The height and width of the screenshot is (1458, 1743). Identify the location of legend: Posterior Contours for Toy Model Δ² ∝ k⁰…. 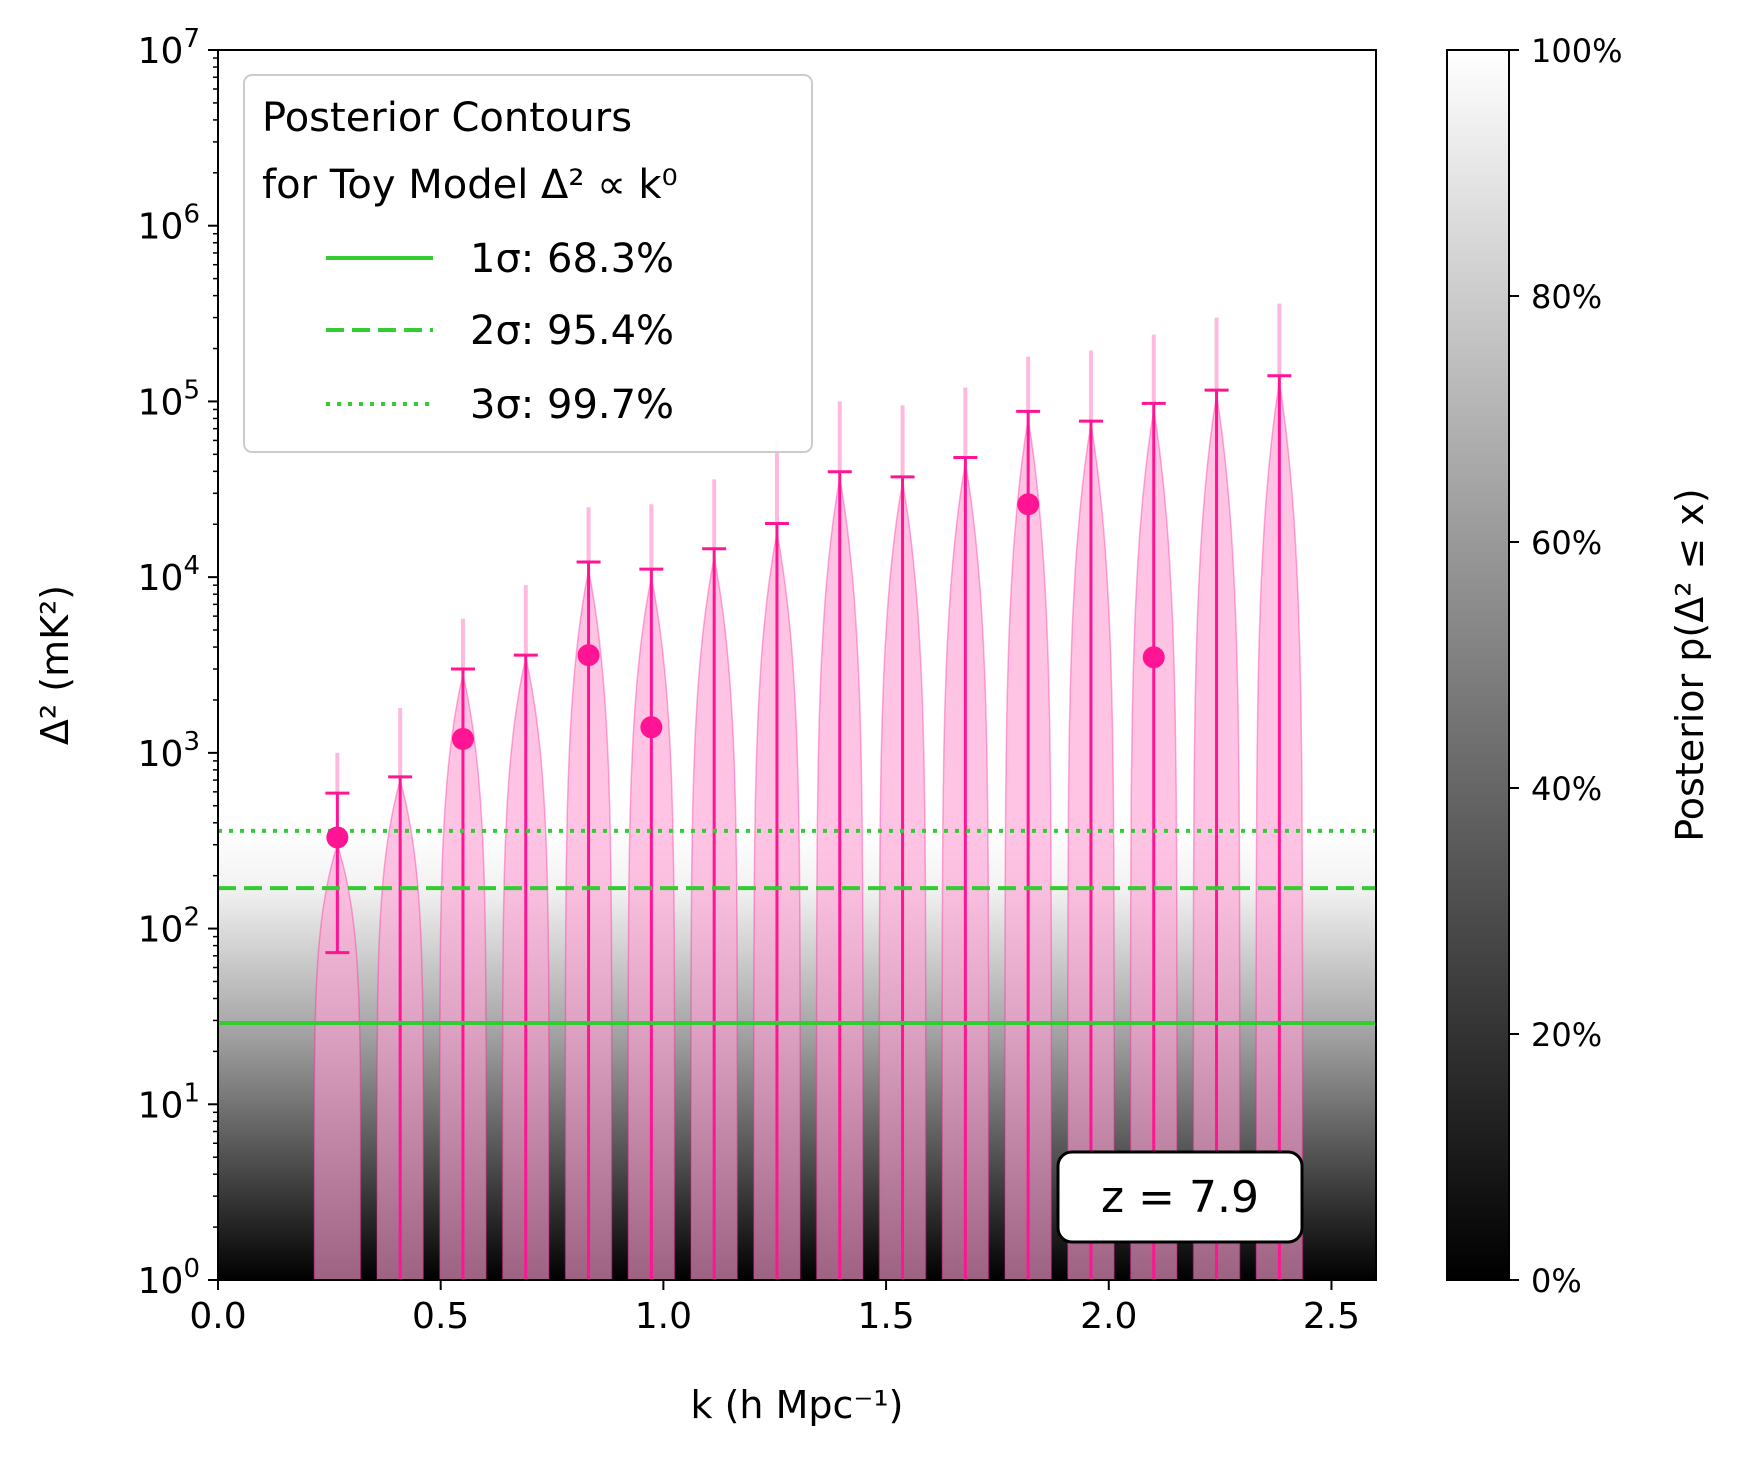
(528, 263).